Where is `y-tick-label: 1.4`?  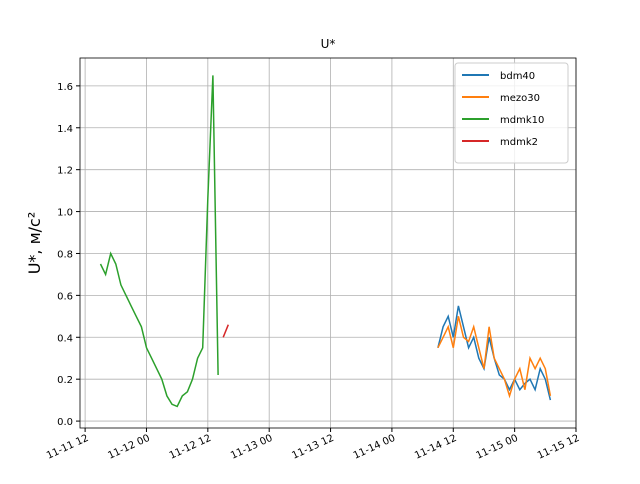 y-tick-label: 1.4 is located at coordinates (65, 129).